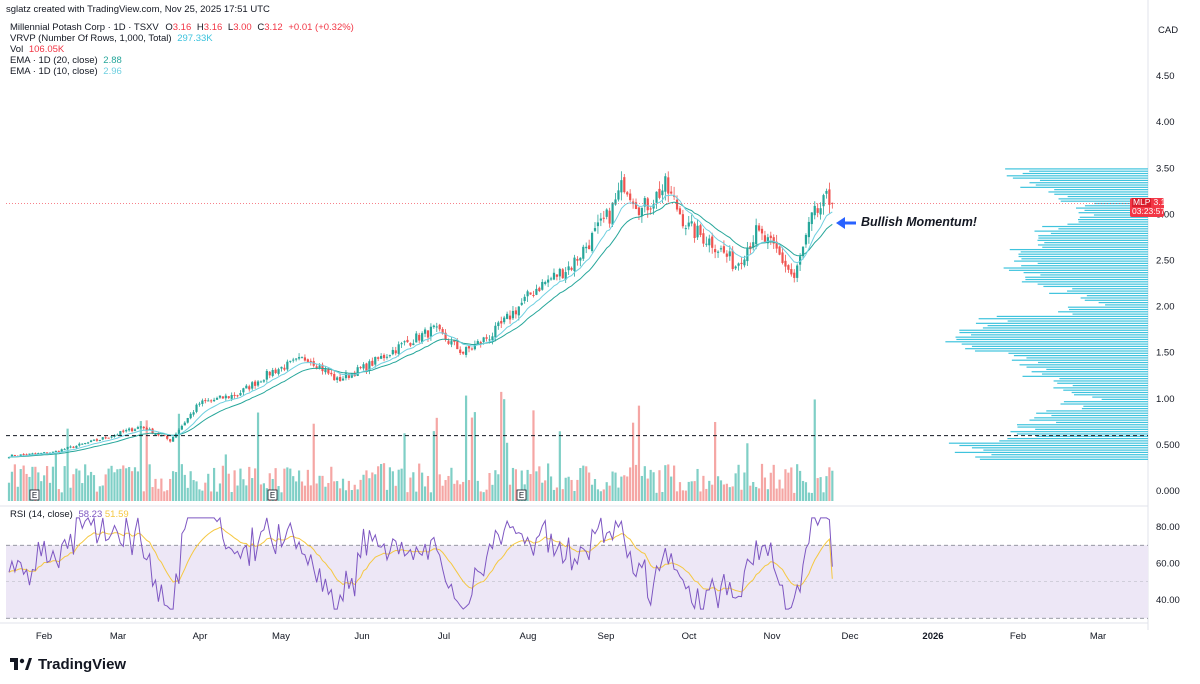  Describe the element at coordinates (772, 636) in the screenshot. I see `time-tick-label: Nov` at that location.